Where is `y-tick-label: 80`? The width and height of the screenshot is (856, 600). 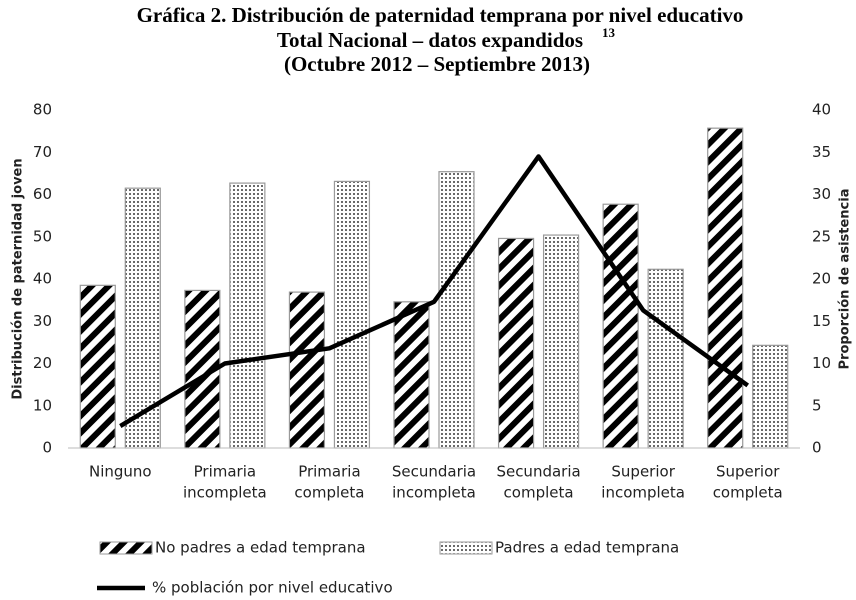
y-tick-label: 80 is located at coordinates (42, 110).